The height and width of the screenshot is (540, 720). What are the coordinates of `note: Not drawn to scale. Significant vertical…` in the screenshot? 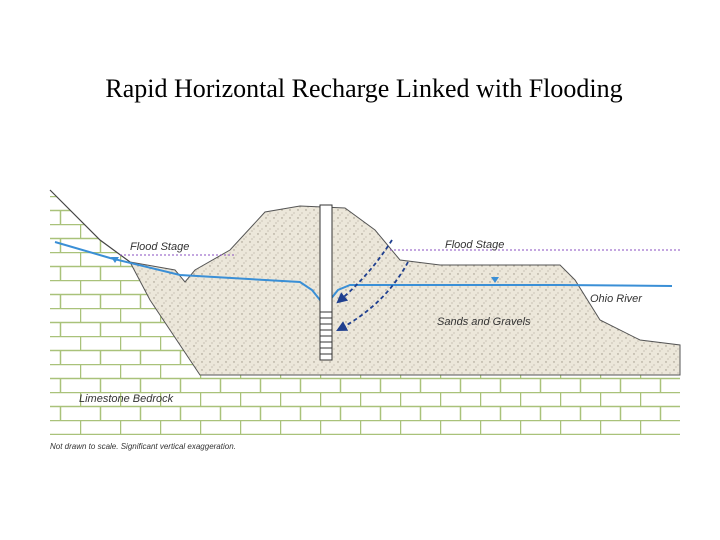 It's located at (143, 446).